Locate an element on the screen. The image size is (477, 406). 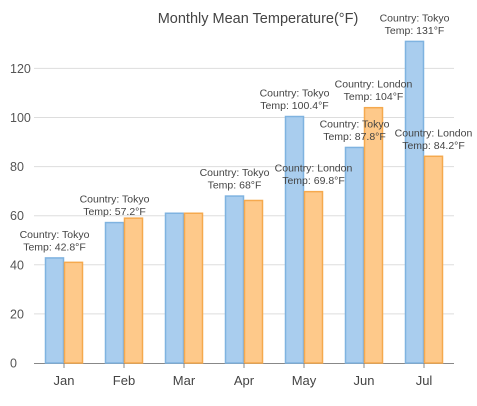
y-tick-label: 120 is located at coordinates (20, 69).